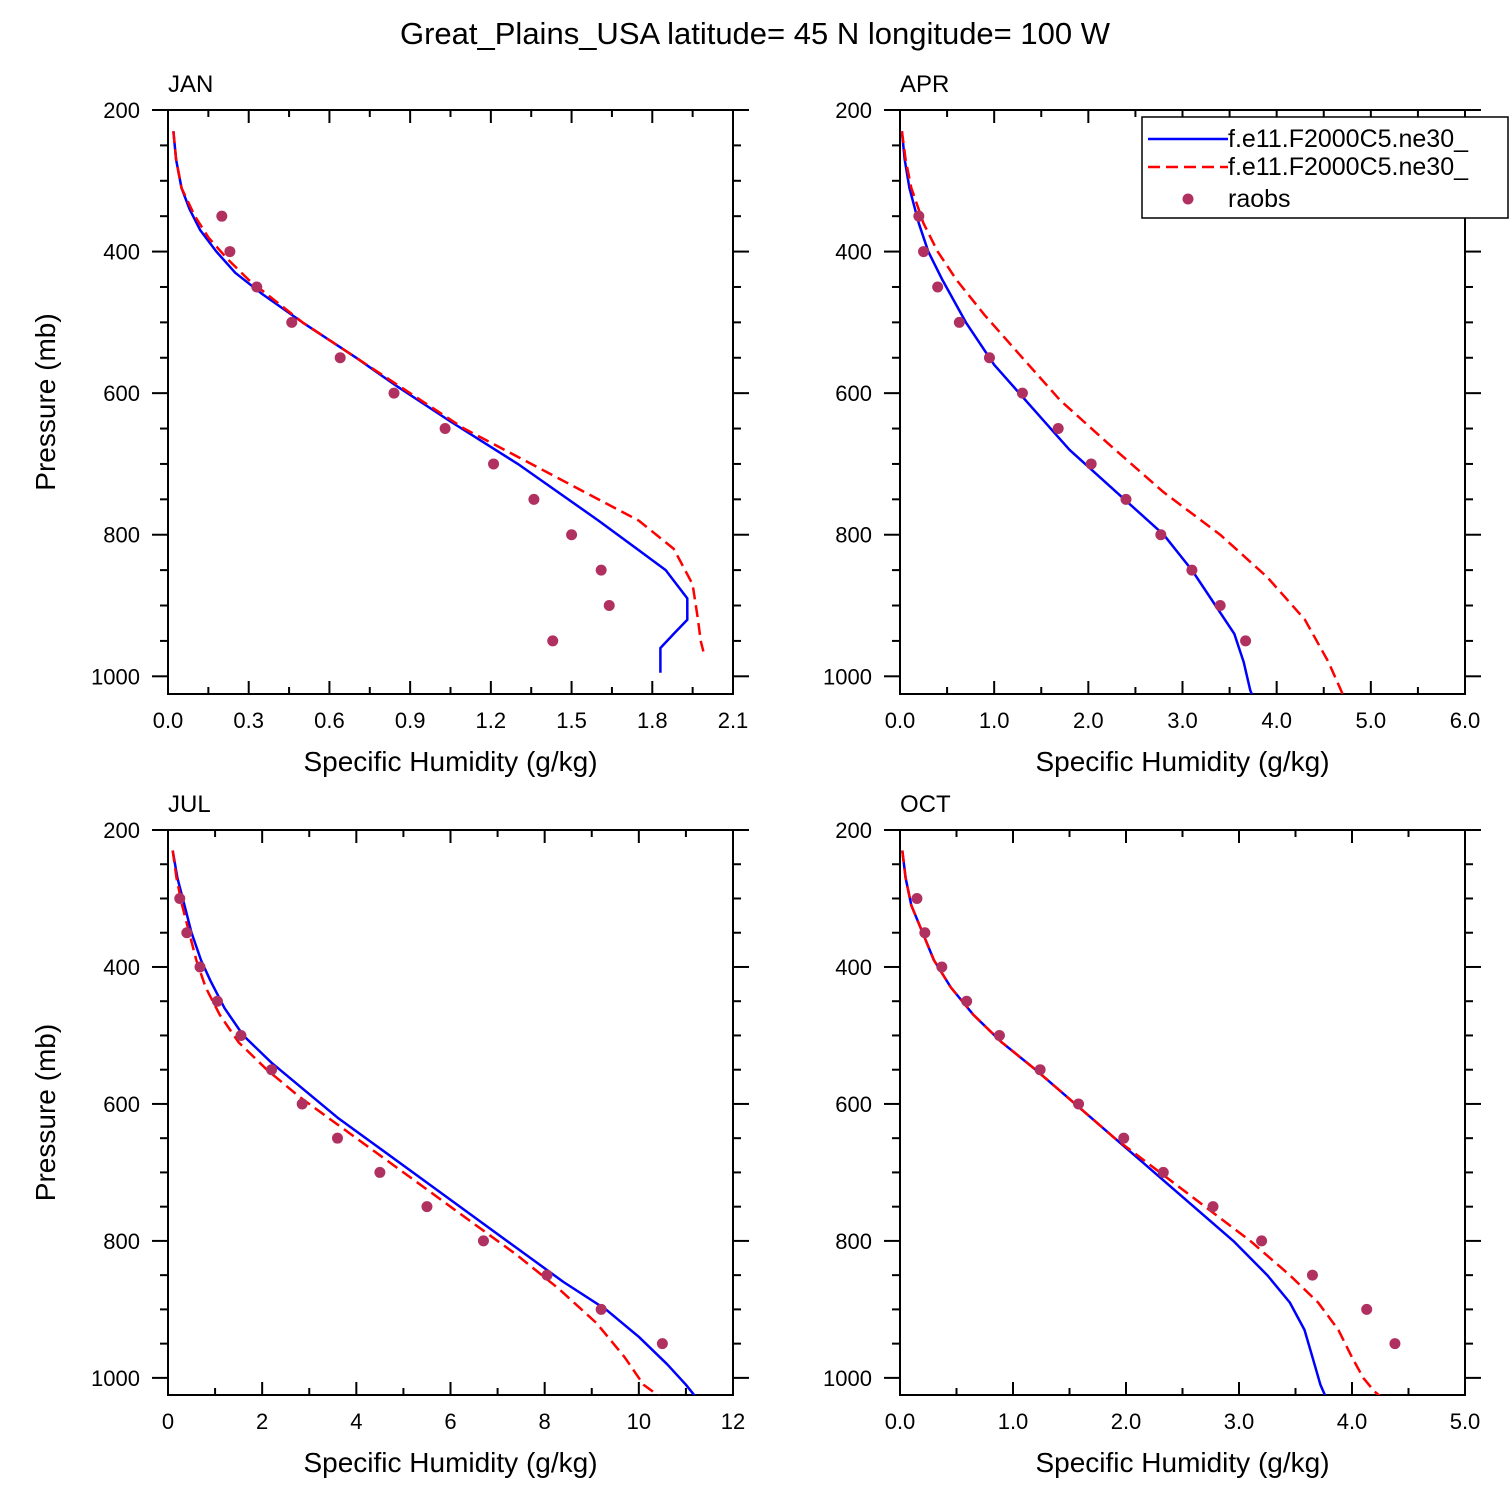 The height and width of the screenshot is (1510, 1510). What do you see at coordinates (190, 84) in the screenshot?
I see `panel-title-jan: JAN` at bounding box center [190, 84].